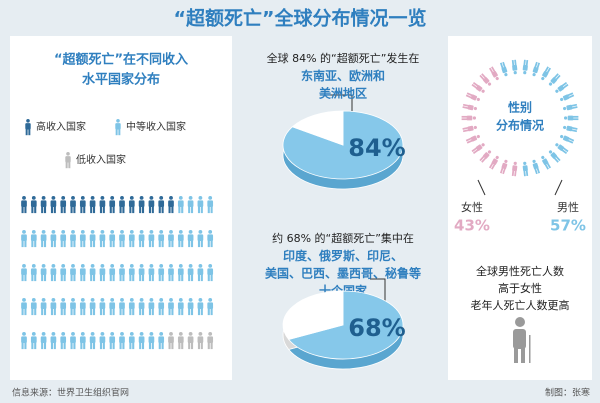  What do you see at coordinates (343, 255) in the screenshot?
I see `text-line: 印度、俄罗斯、印尼、` at bounding box center [343, 255].